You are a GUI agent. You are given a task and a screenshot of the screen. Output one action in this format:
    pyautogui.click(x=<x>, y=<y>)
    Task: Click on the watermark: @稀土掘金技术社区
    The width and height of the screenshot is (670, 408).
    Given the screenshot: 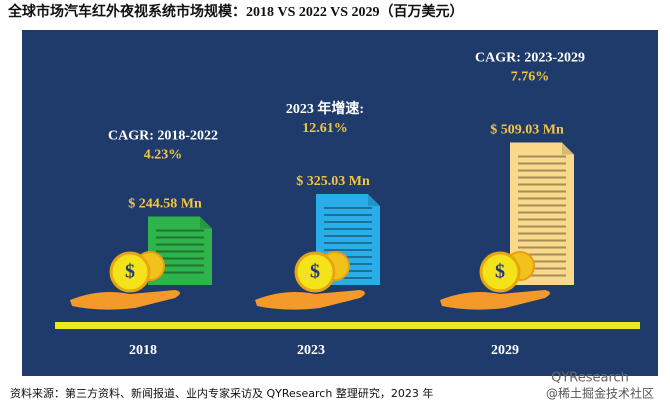 What is the action you would take?
    pyautogui.click(x=600, y=393)
    